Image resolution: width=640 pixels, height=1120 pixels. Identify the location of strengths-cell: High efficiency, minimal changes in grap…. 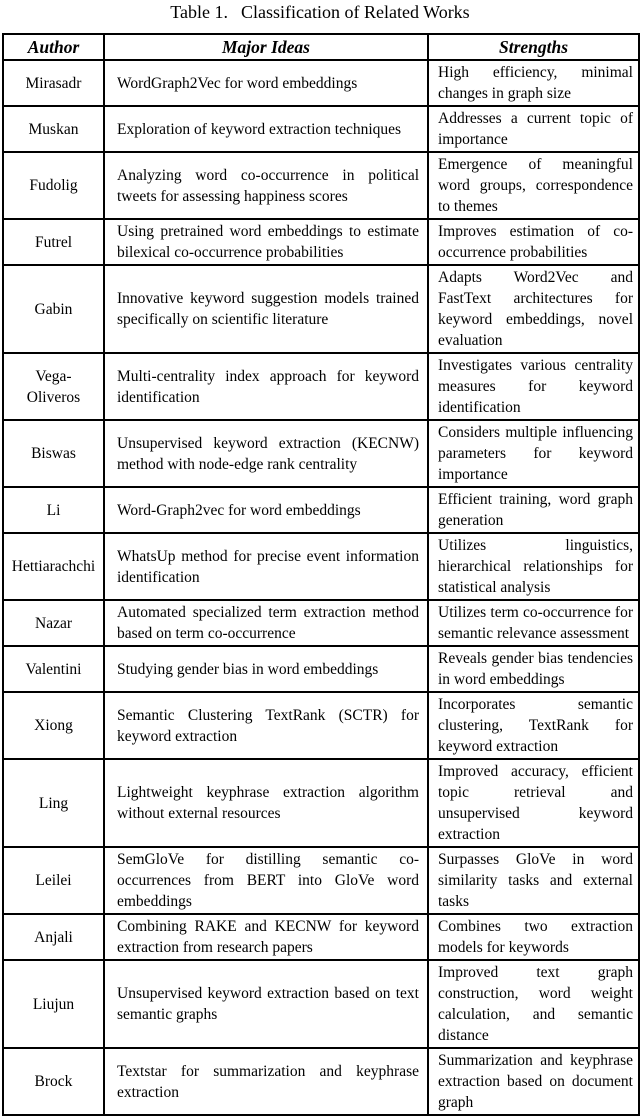
(533, 83).